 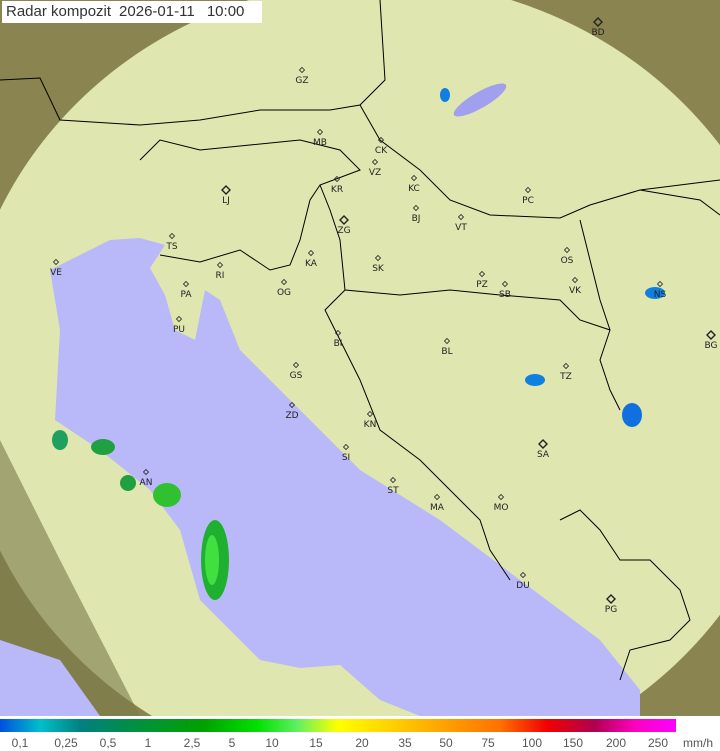 I want to click on title-date: 2026-01-11, so click(x=157, y=11).